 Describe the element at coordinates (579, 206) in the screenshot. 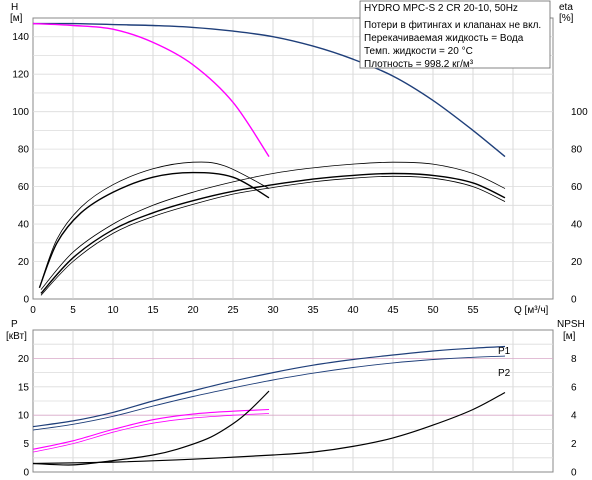

I see `top-y-right-tick-labels: 0 20 40 60 80 100` at that location.